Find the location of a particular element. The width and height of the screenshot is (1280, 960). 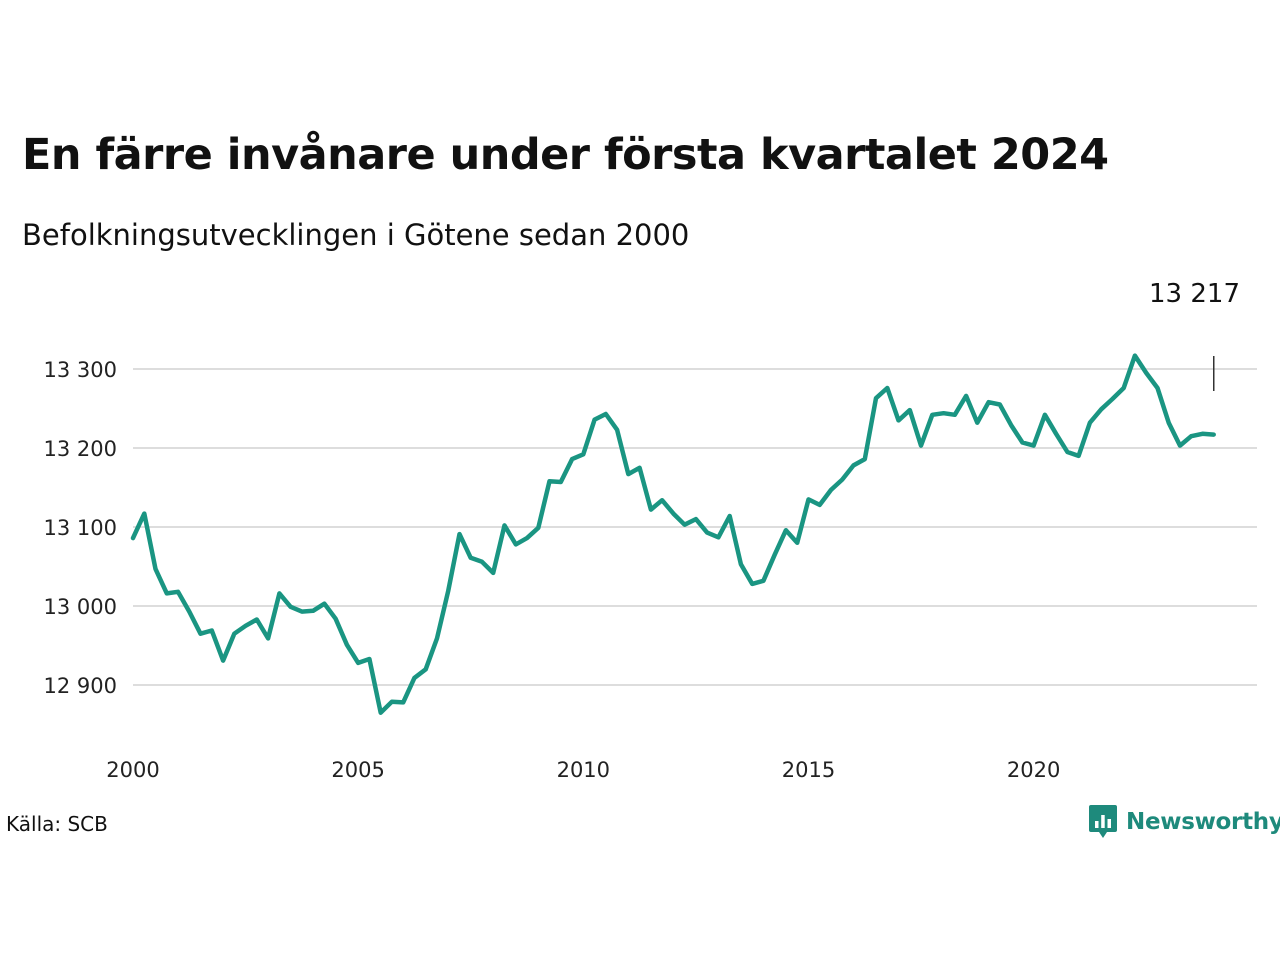

x-tick-label: 2015 is located at coordinates (808, 770).